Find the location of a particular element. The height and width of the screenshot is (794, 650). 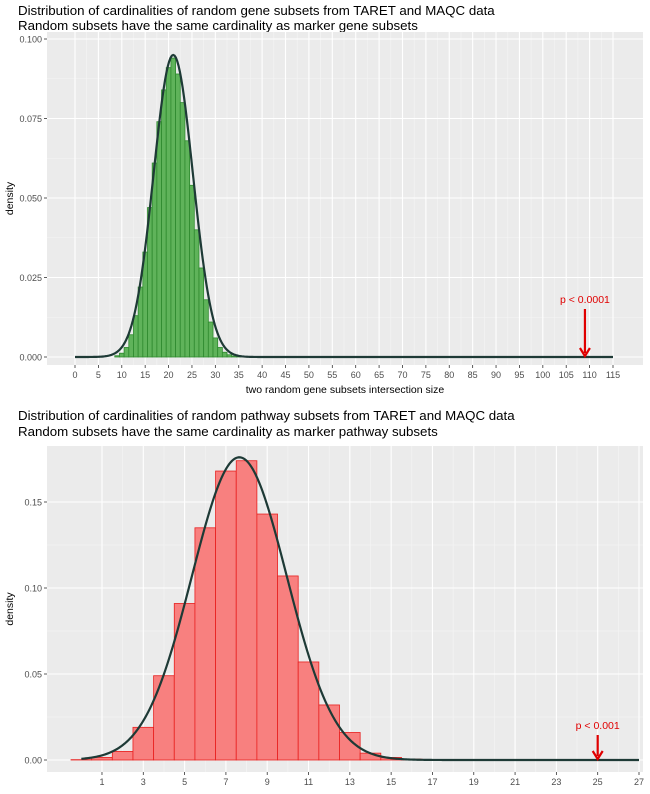

y-tick-label: 0.075 is located at coordinates (30, 119).